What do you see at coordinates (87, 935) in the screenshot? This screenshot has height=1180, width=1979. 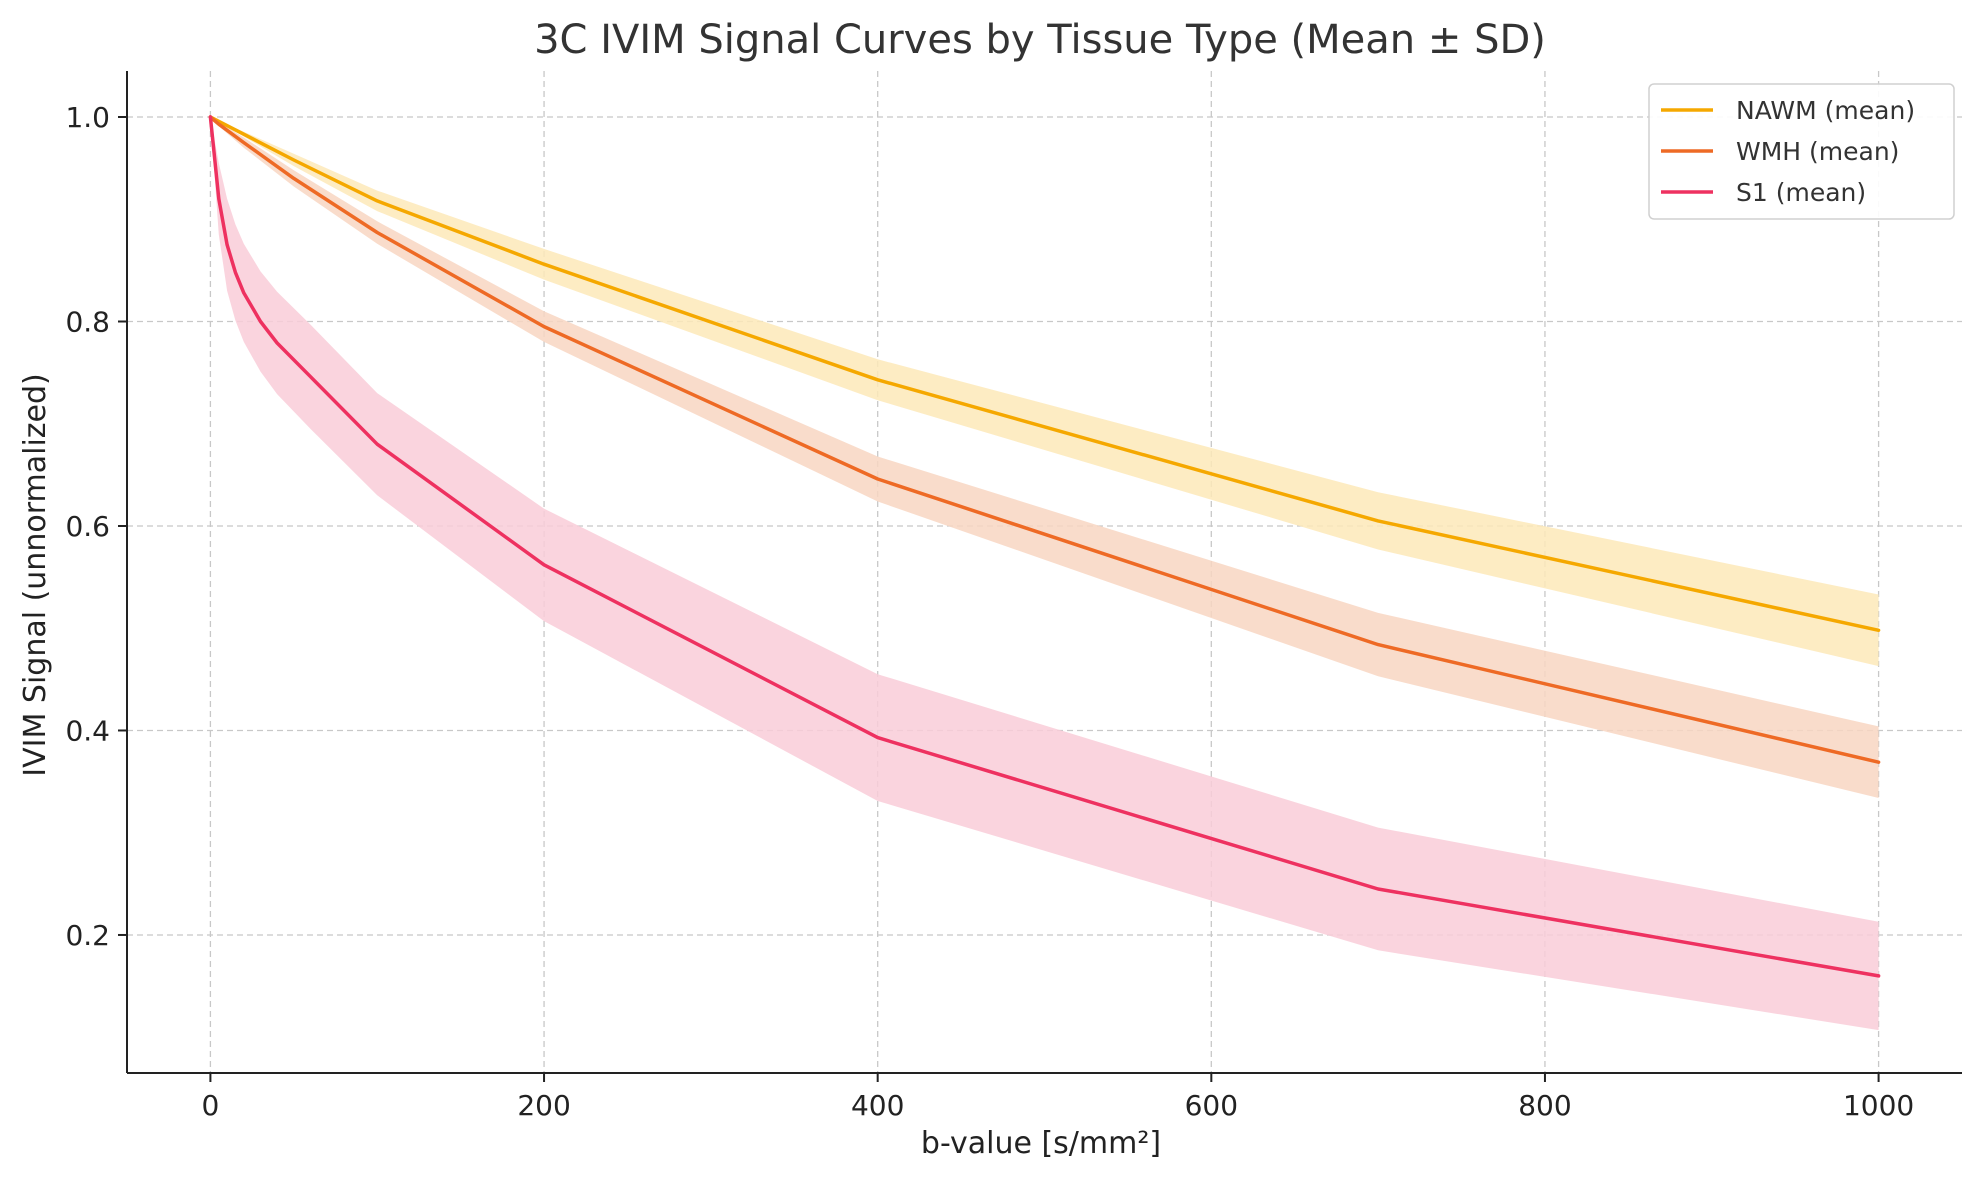 I see `y-tick-label-0: 0.2` at bounding box center [87, 935].